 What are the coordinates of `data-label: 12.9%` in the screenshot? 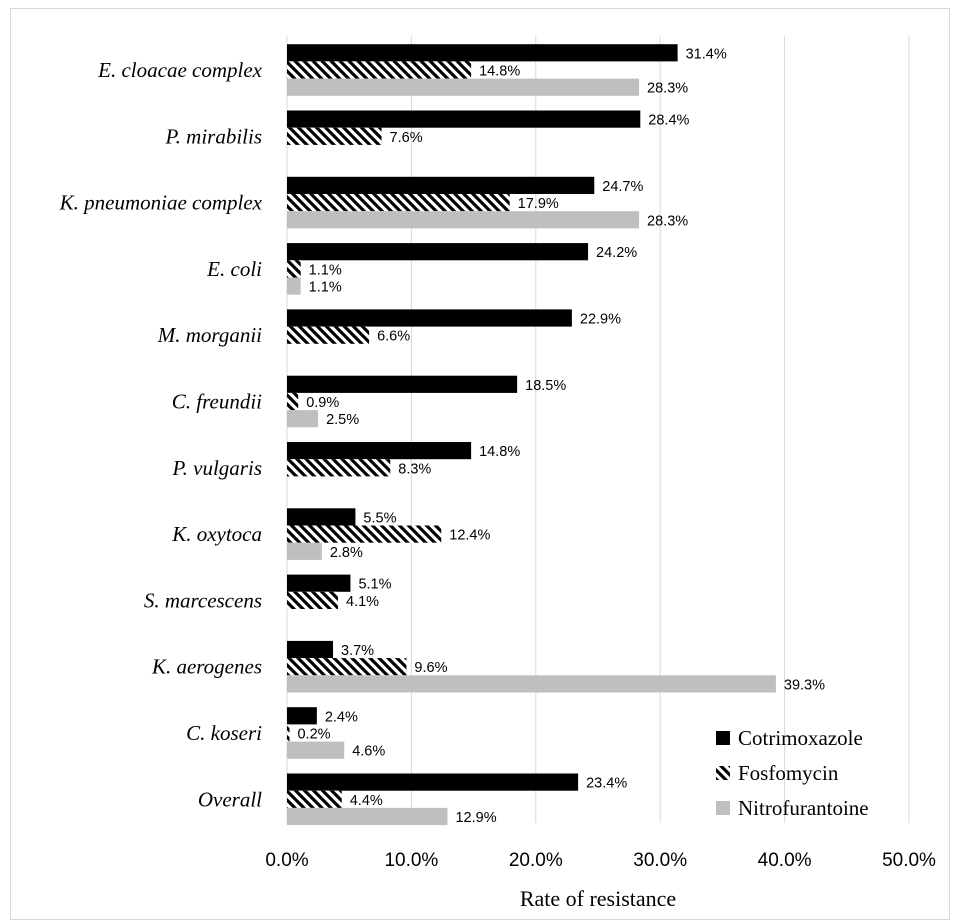 It's located at (475, 818).